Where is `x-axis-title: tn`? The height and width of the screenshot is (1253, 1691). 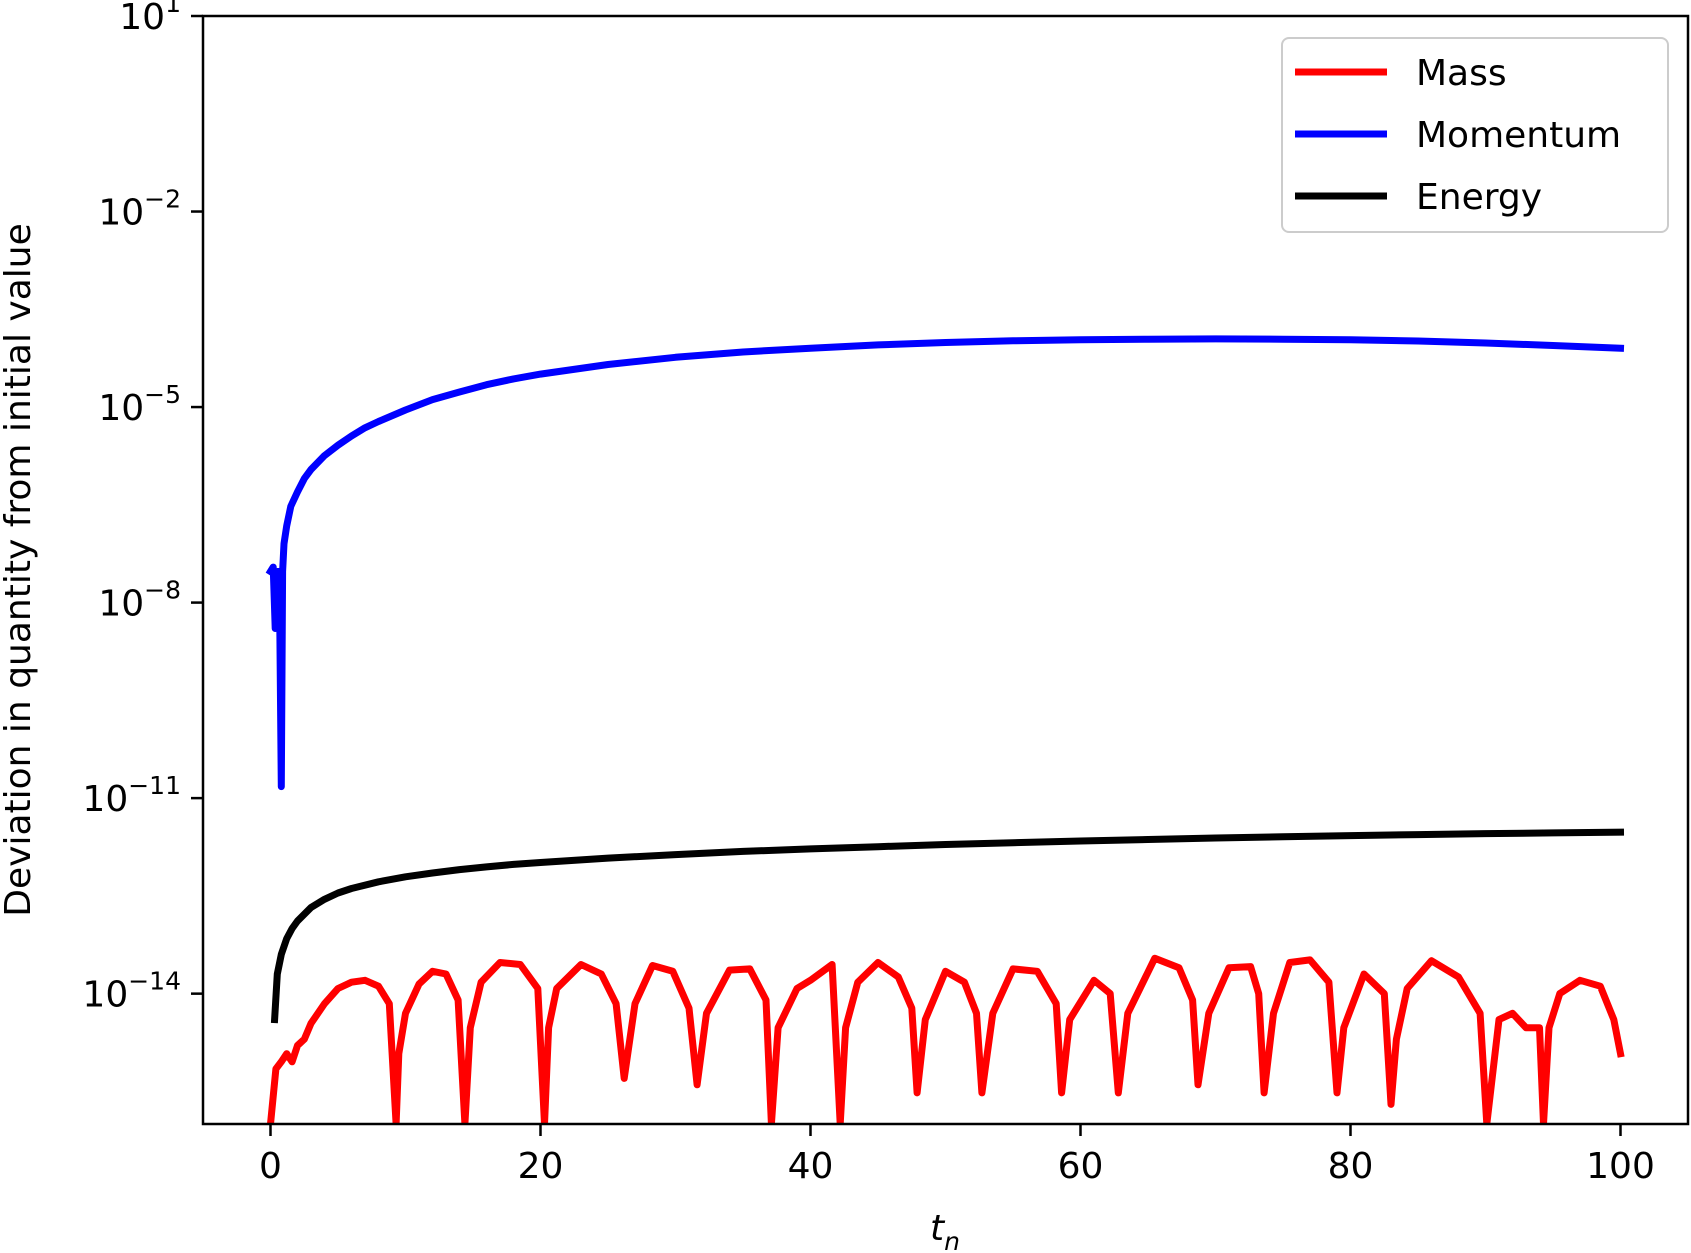 x-axis-title: tn is located at coordinates (945, 1230).